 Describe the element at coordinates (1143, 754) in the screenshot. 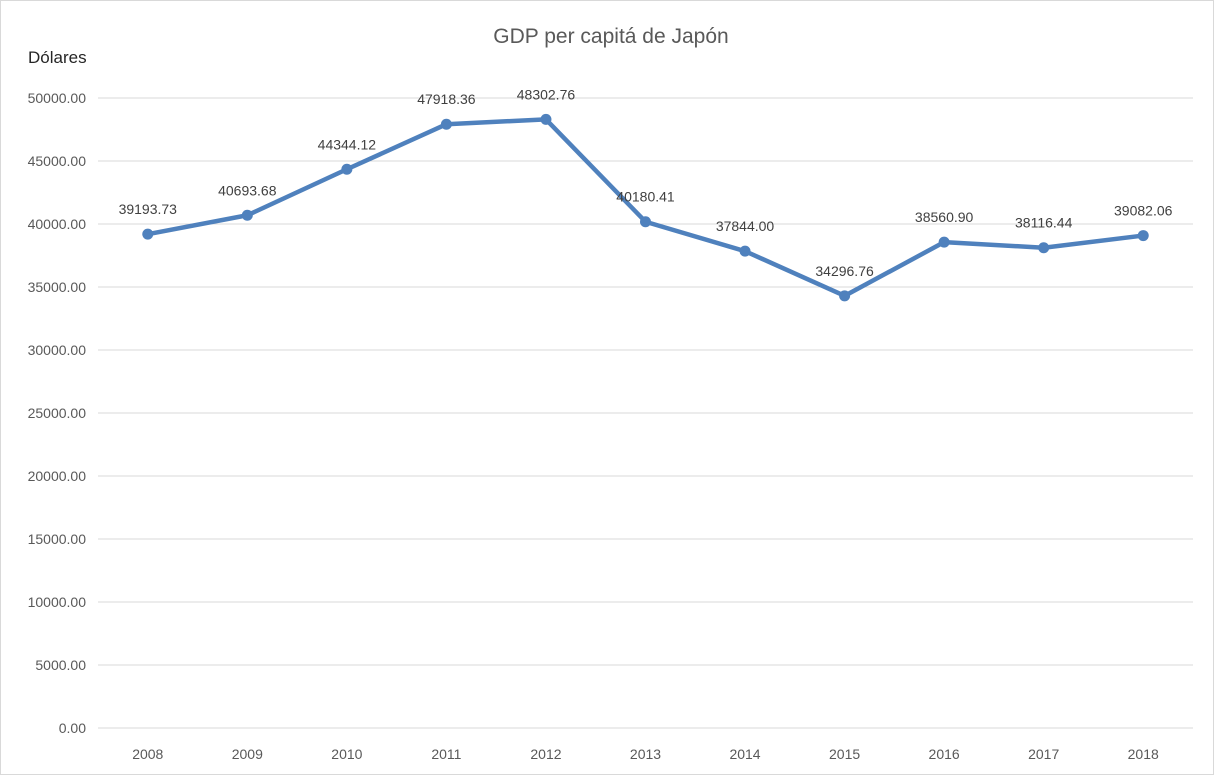

I see `x-tick-label: 2018` at that location.